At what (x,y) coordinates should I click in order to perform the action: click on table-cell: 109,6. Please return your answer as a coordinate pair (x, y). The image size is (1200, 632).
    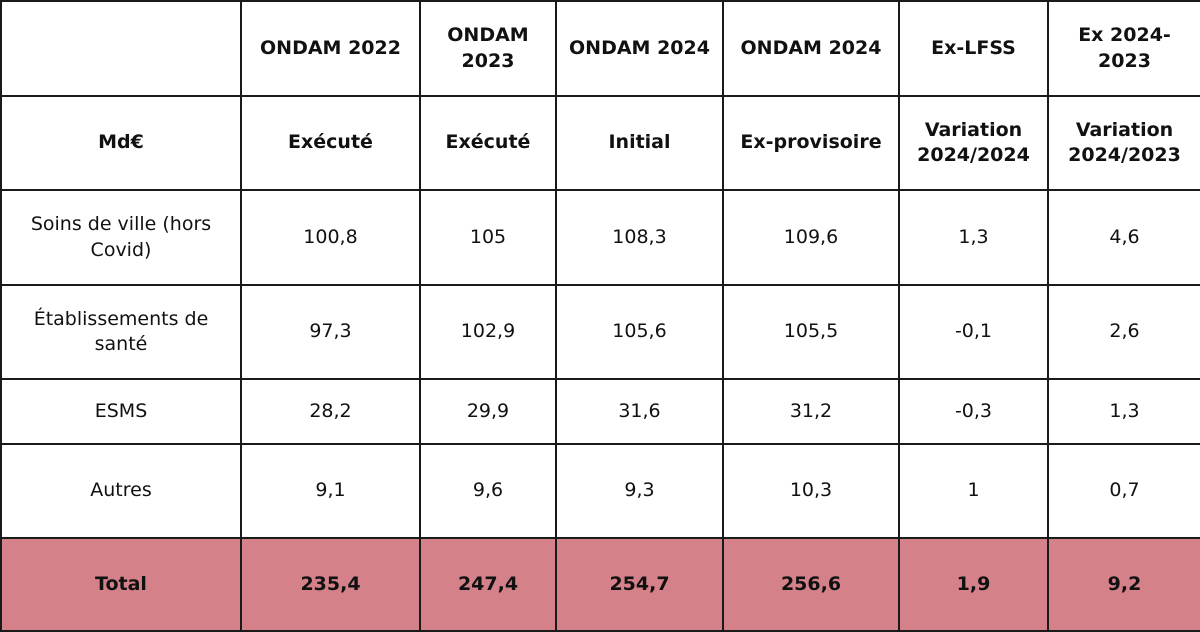
    Looking at the image, I should click on (811, 237).